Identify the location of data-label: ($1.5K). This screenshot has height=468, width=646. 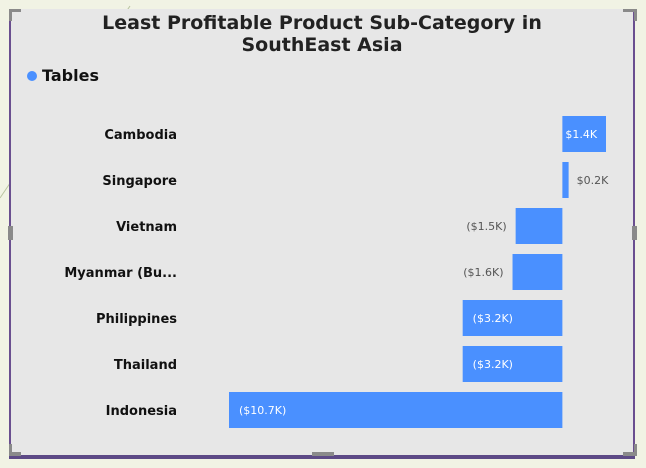
(486, 226).